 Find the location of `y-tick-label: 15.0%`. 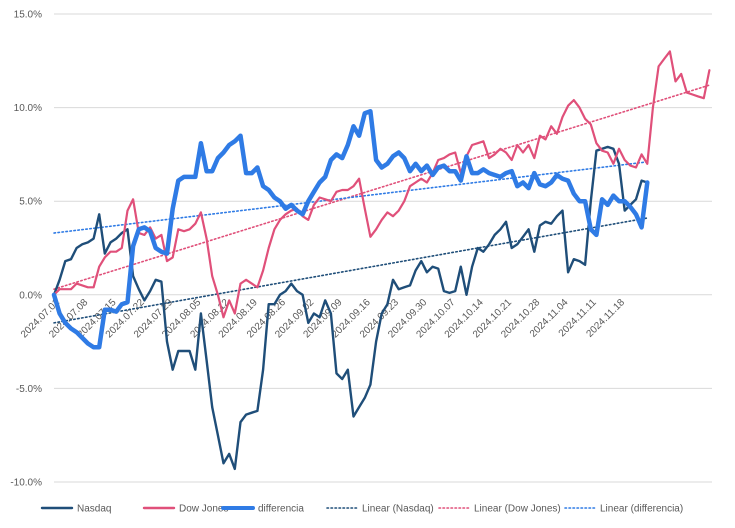

y-tick-label: 15.0% is located at coordinates (28, 15).